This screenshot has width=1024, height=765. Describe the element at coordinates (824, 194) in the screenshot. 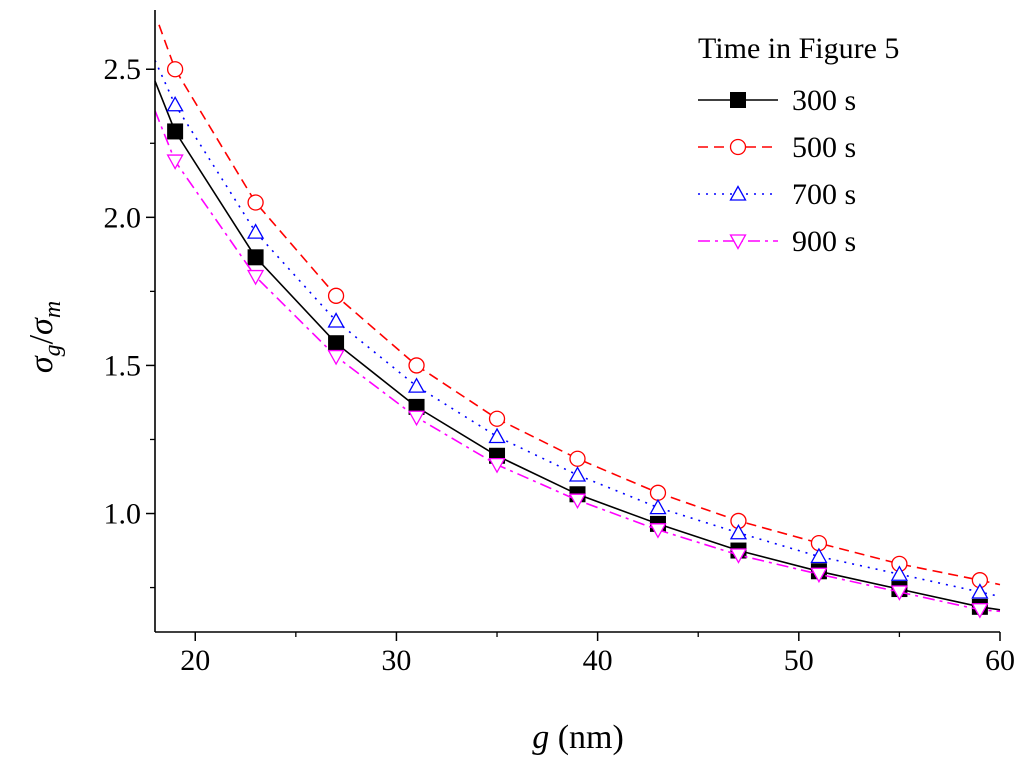

I see `legend-label: 700 s` at that location.